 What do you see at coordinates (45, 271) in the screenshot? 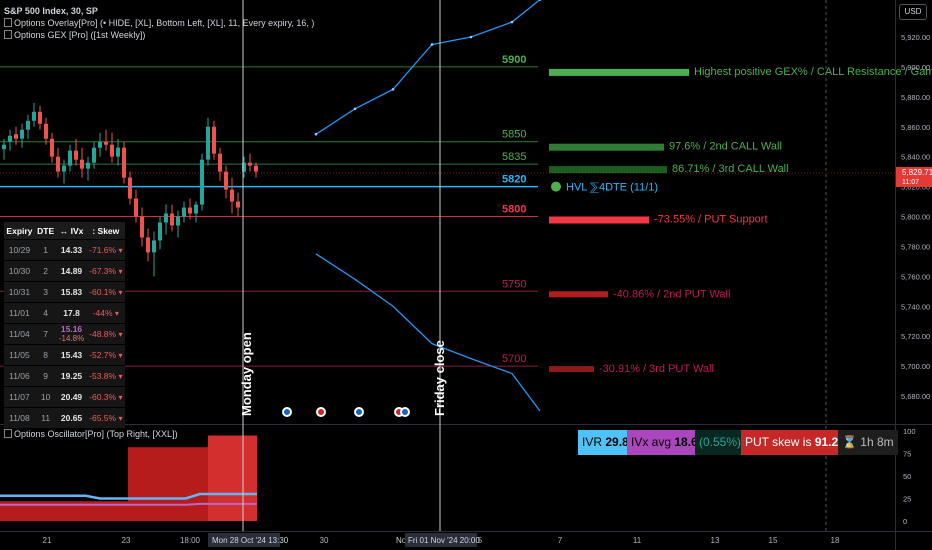
I see `dte-cell: 2` at bounding box center [45, 271].